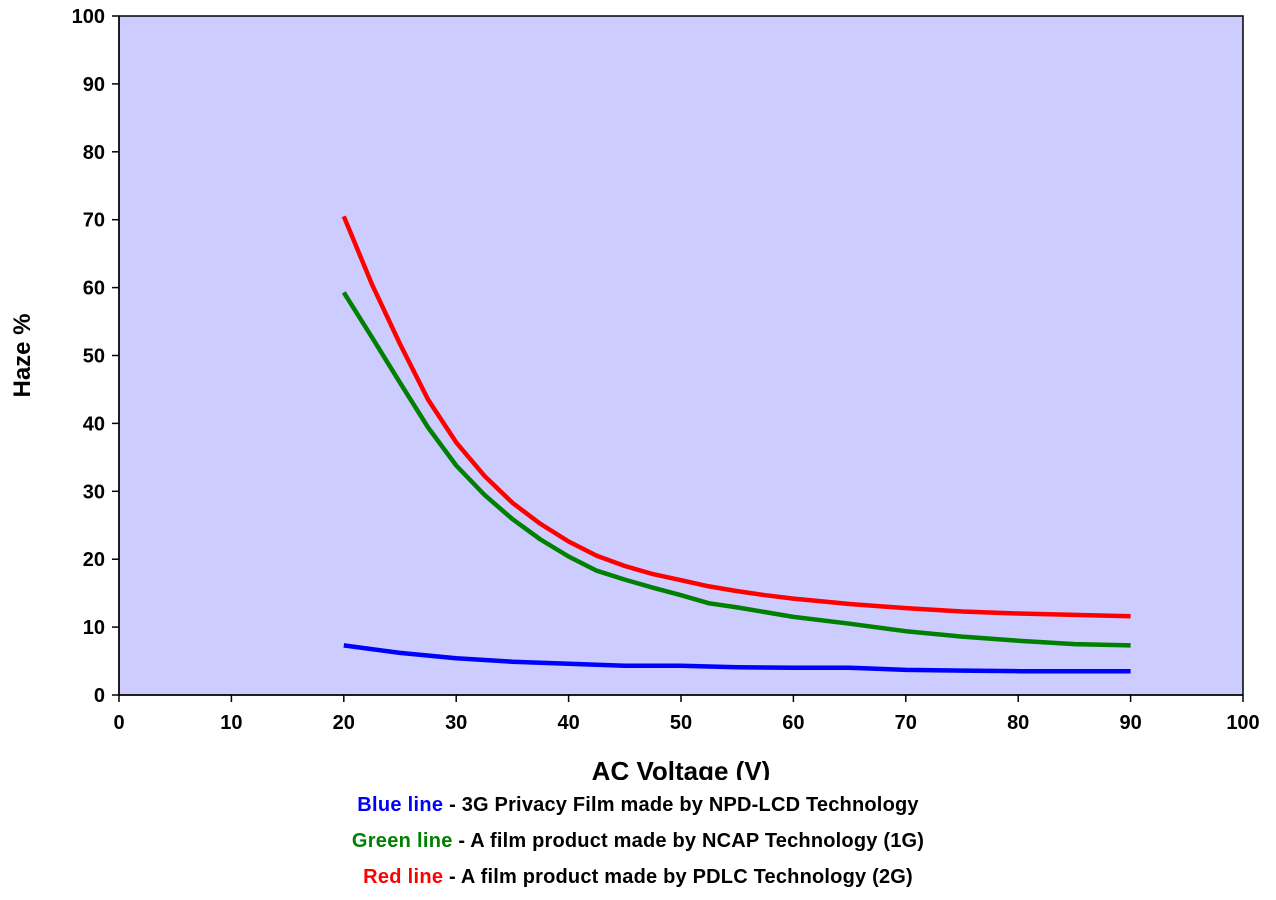 The width and height of the screenshot is (1276, 900). Describe the element at coordinates (118, 723) in the screenshot. I see `x-tick-label: 0` at that location.